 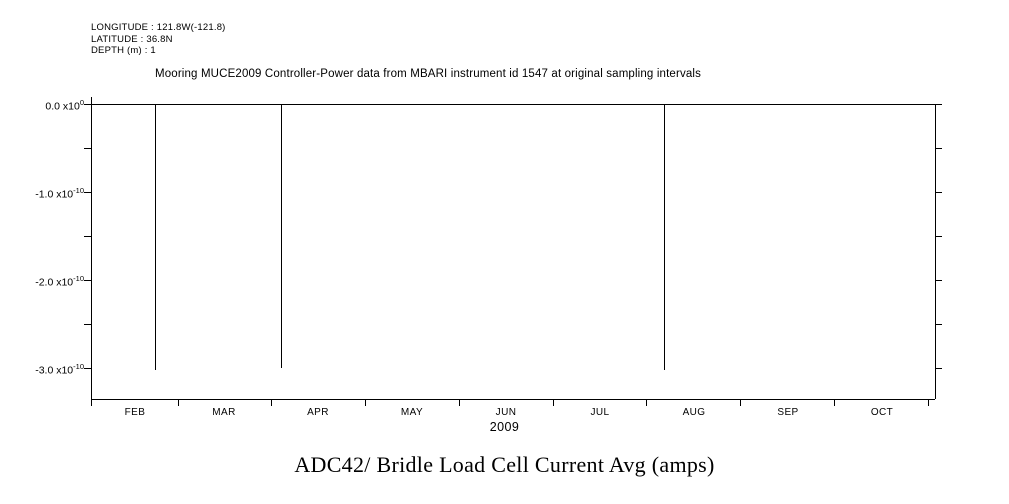 What do you see at coordinates (412, 412) in the screenshot?
I see `x-tick-label-may: MAY` at bounding box center [412, 412].